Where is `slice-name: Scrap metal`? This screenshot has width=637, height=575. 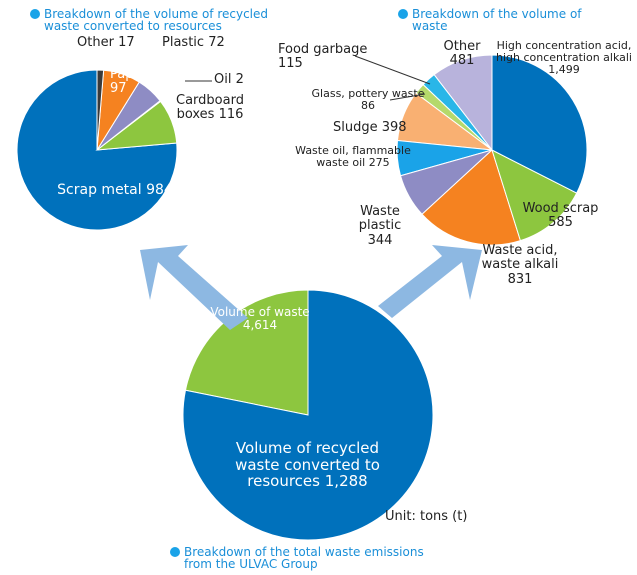
slice-name: Scrap metal is located at coordinates (99, 190).